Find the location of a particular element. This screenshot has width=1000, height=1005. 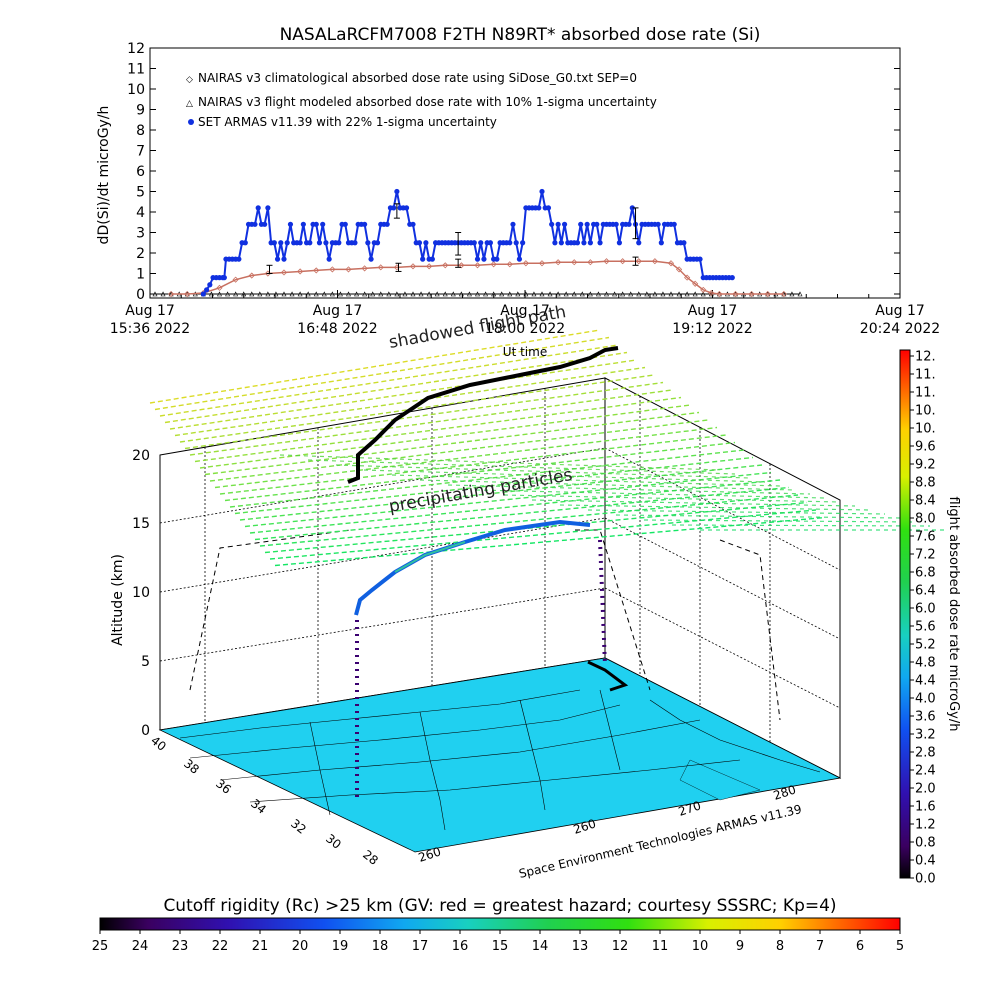

colorbar-tick-label: 2.4 is located at coordinates (925, 771).